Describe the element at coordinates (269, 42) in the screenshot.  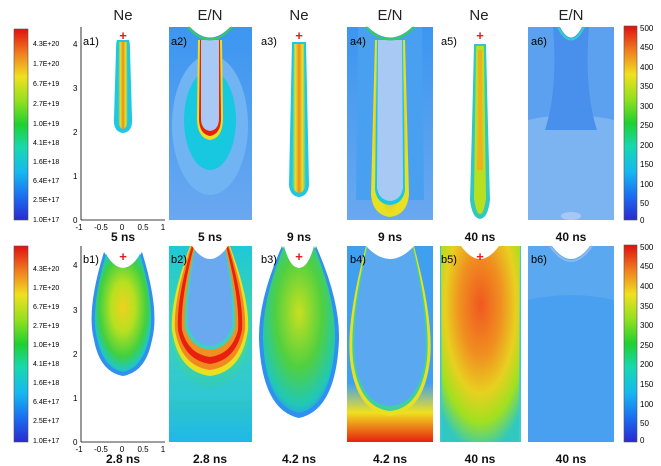
I see `panel-label: a3)` at that location.